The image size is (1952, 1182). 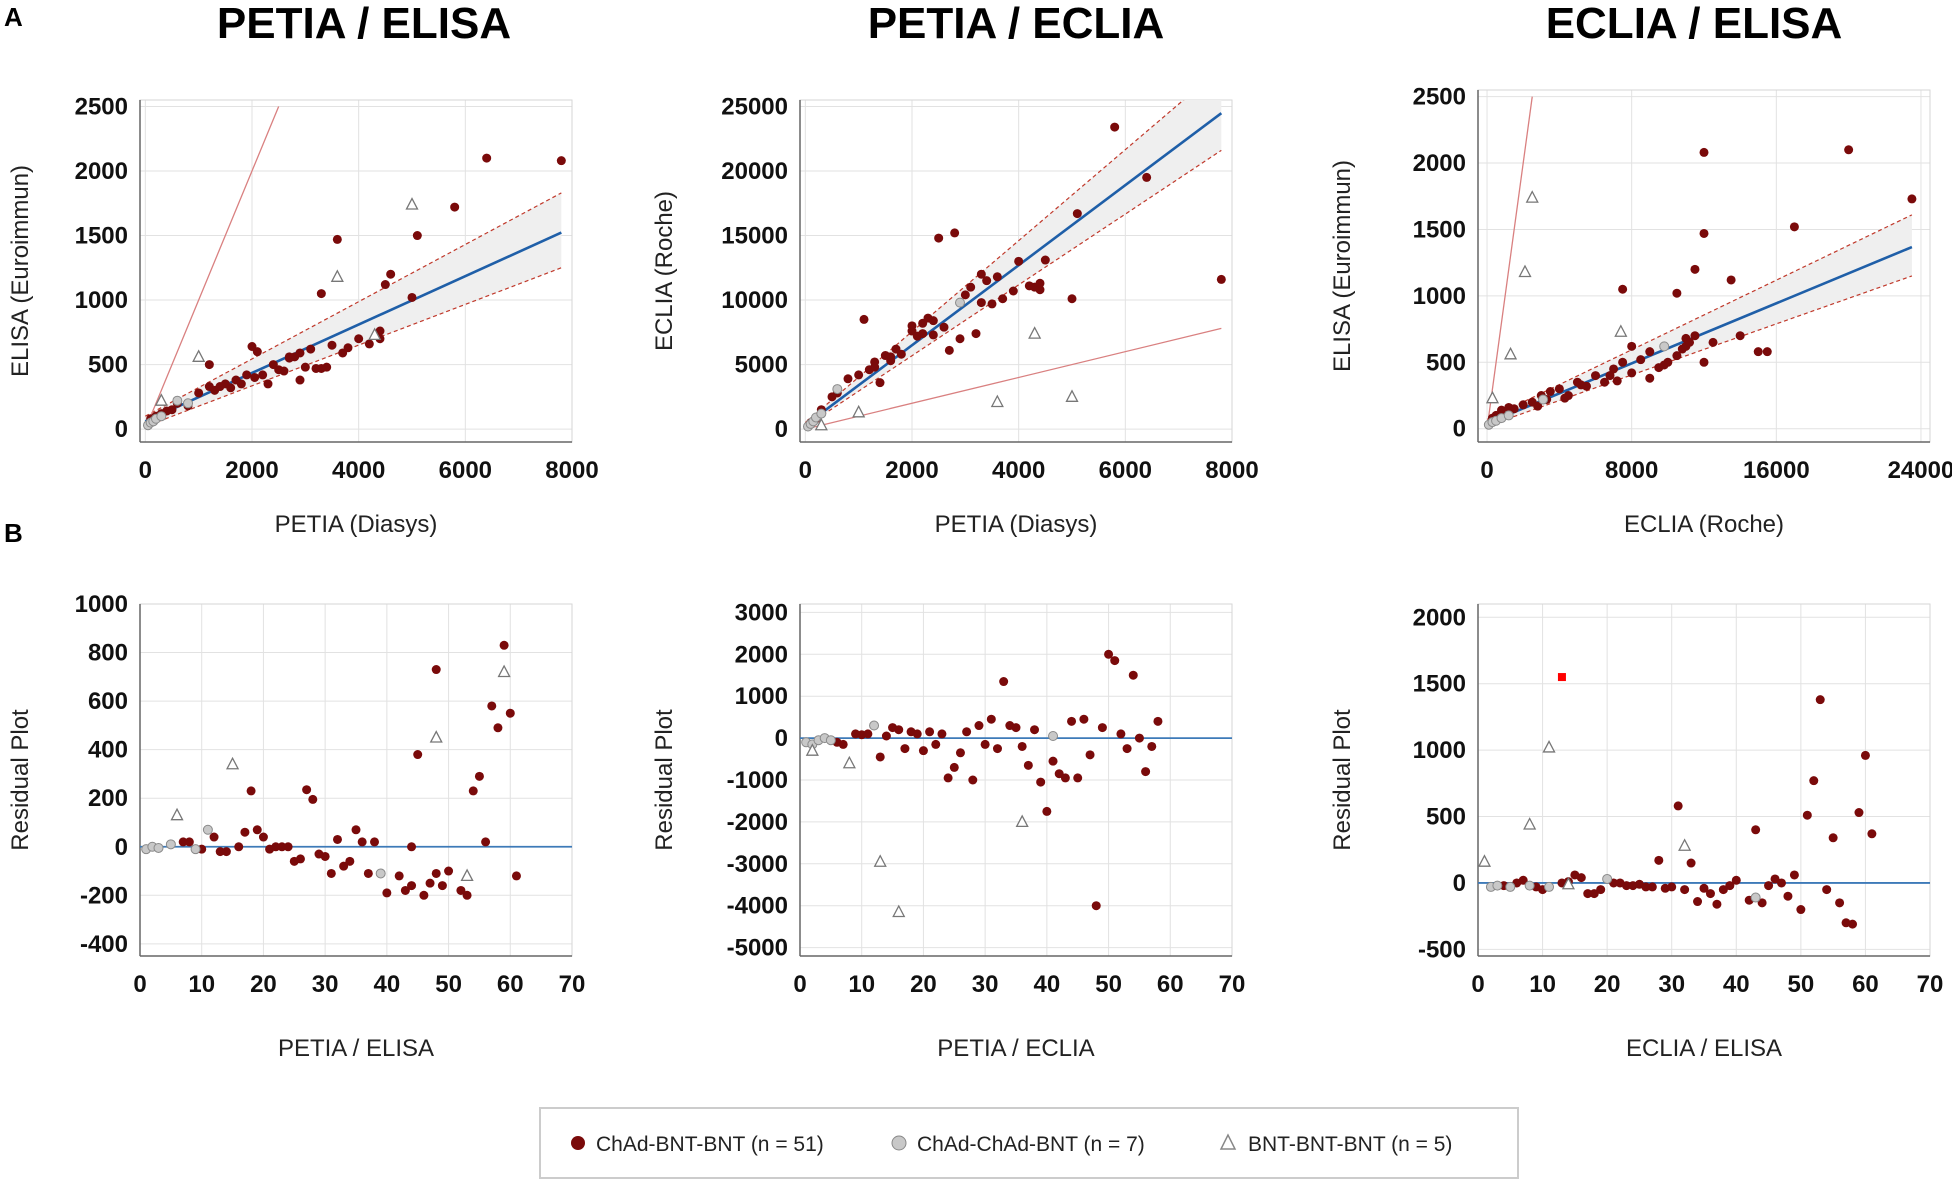 I want to click on y-tick-label: 2000, so click(x=1439, y=163).